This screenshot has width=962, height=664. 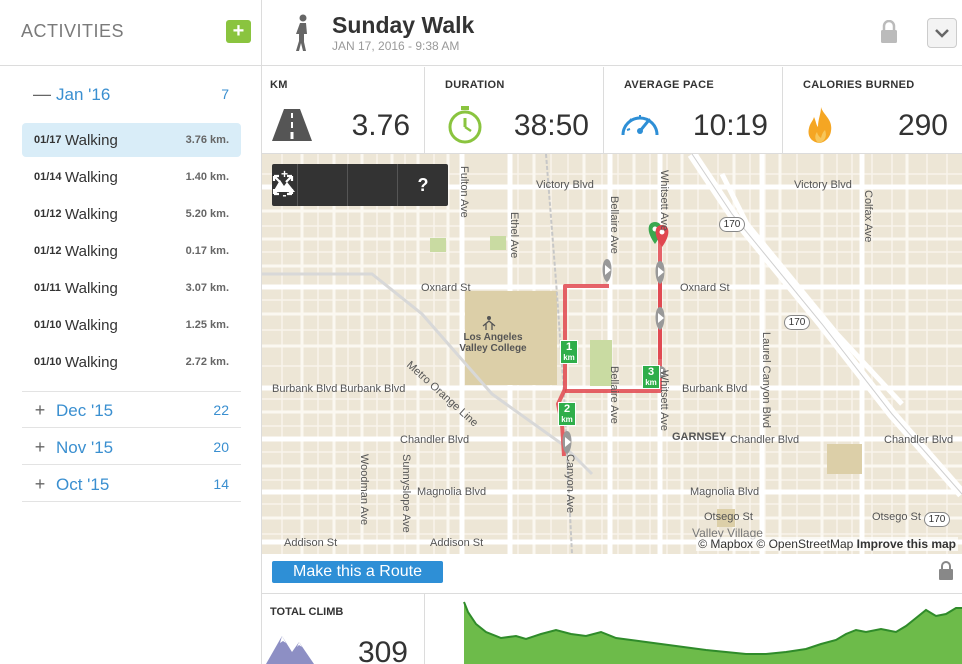 What do you see at coordinates (712, 632) in the screenshot?
I see `elevation-profile` at bounding box center [712, 632].